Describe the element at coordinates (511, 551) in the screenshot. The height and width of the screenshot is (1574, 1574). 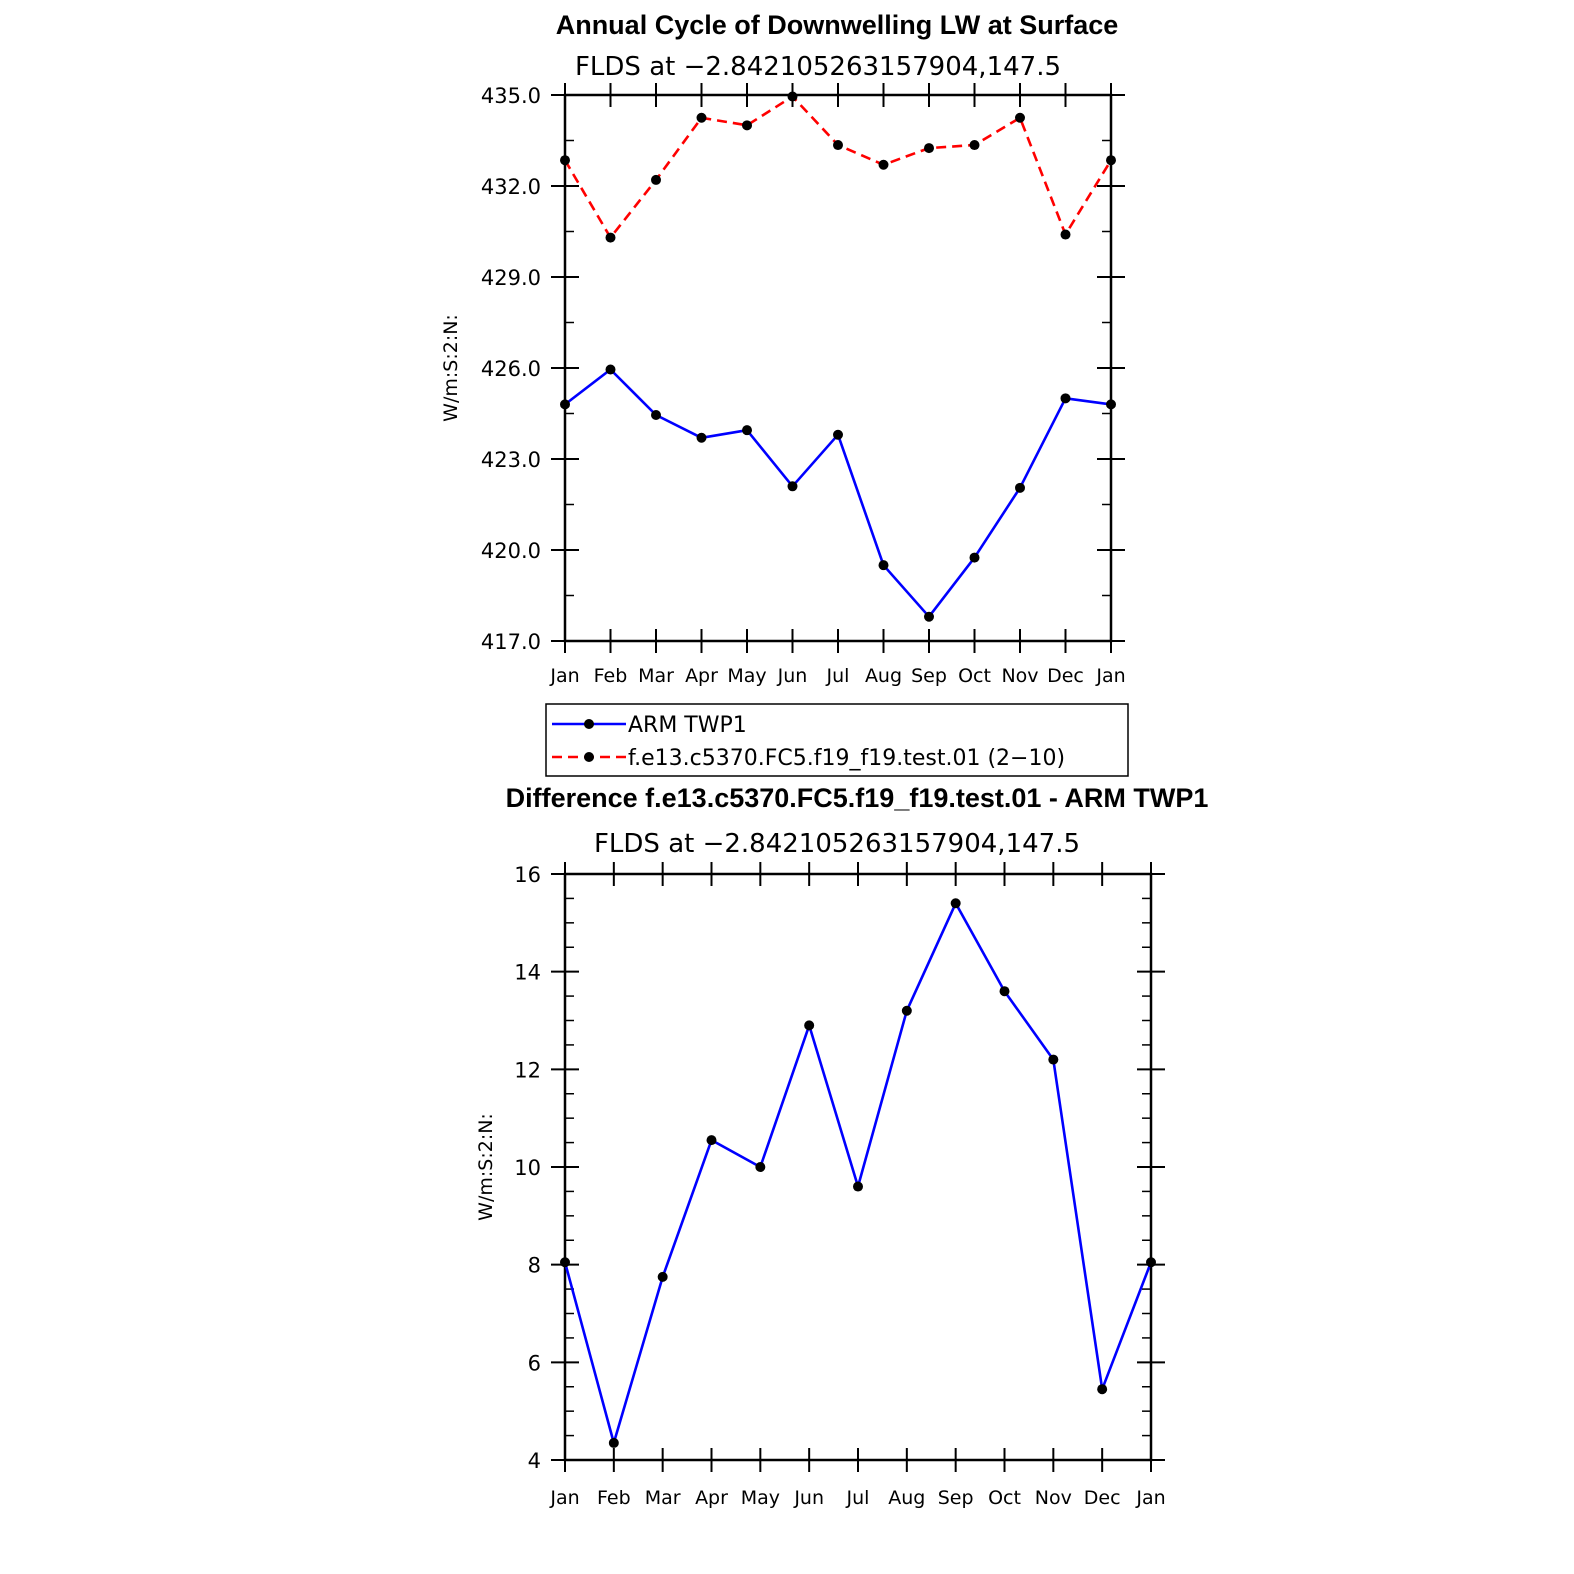
I see `y-tick-label: 420.0` at that location.